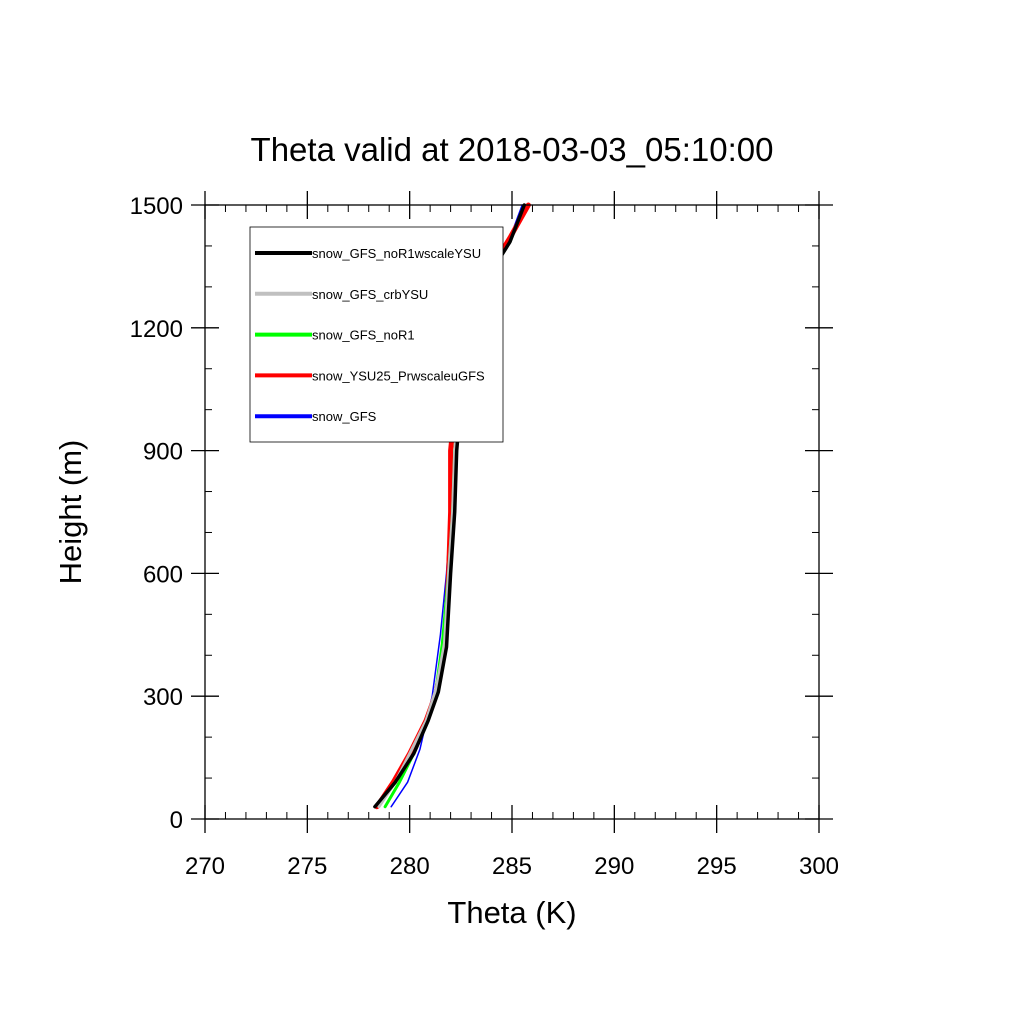 This screenshot has width=1024, height=1024. I want to click on y-tick-label: 1200, so click(156, 329).